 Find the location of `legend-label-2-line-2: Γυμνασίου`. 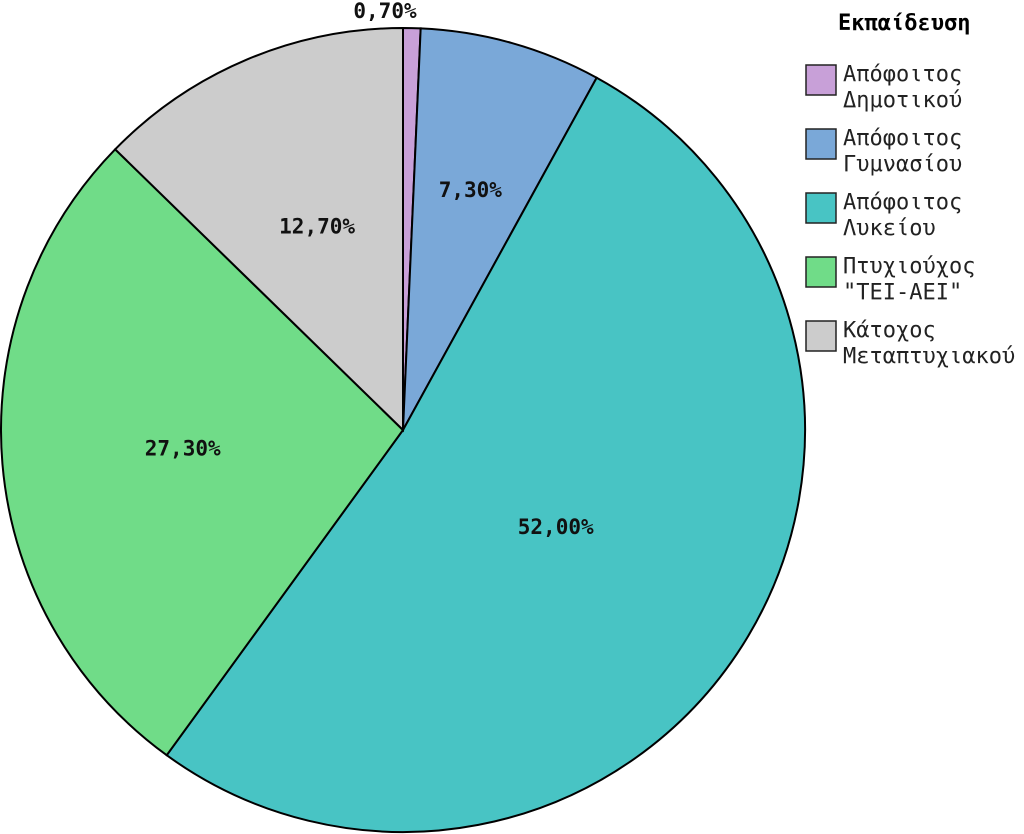

legend-label-2-line-2: Γυμνασίου is located at coordinates (902, 164).